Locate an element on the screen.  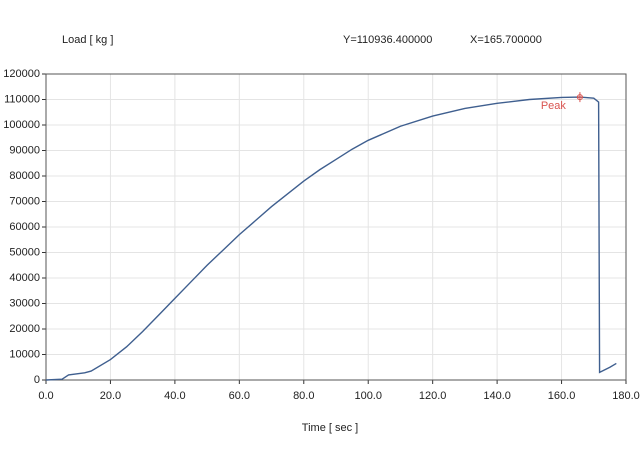
x-tick-label: 180.0 is located at coordinates (626, 396).